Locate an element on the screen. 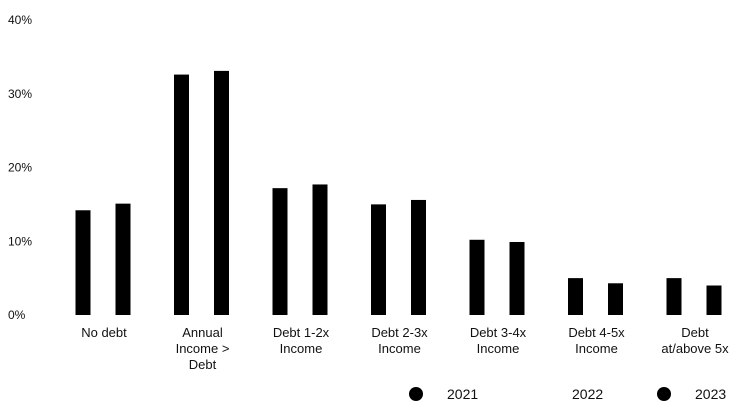  legend-label: 2022 is located at coordinates (587, 393).